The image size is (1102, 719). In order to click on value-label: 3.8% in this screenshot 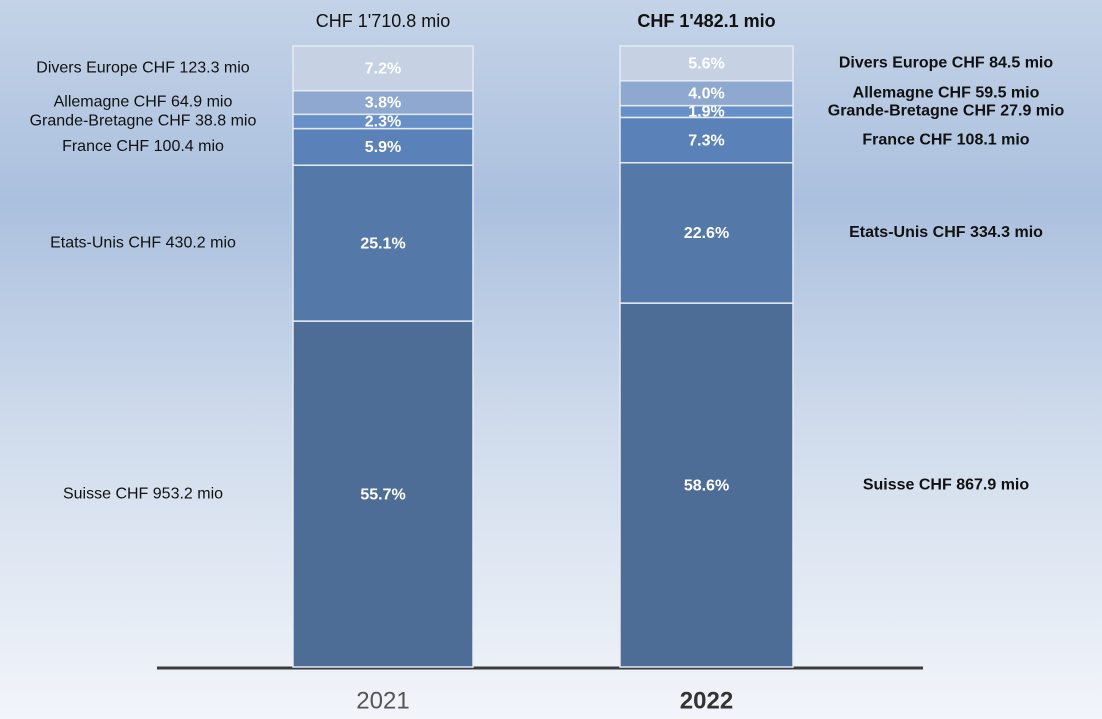, I will do `click(383, 103)`.